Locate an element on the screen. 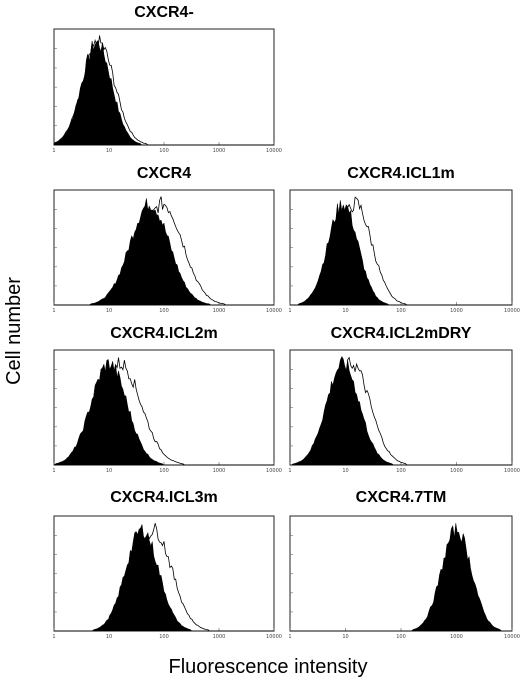 The height and width of the screenshot is (684, 520). histogram-outline-cxcr4-icl1m is located at coordinates (401, 251).